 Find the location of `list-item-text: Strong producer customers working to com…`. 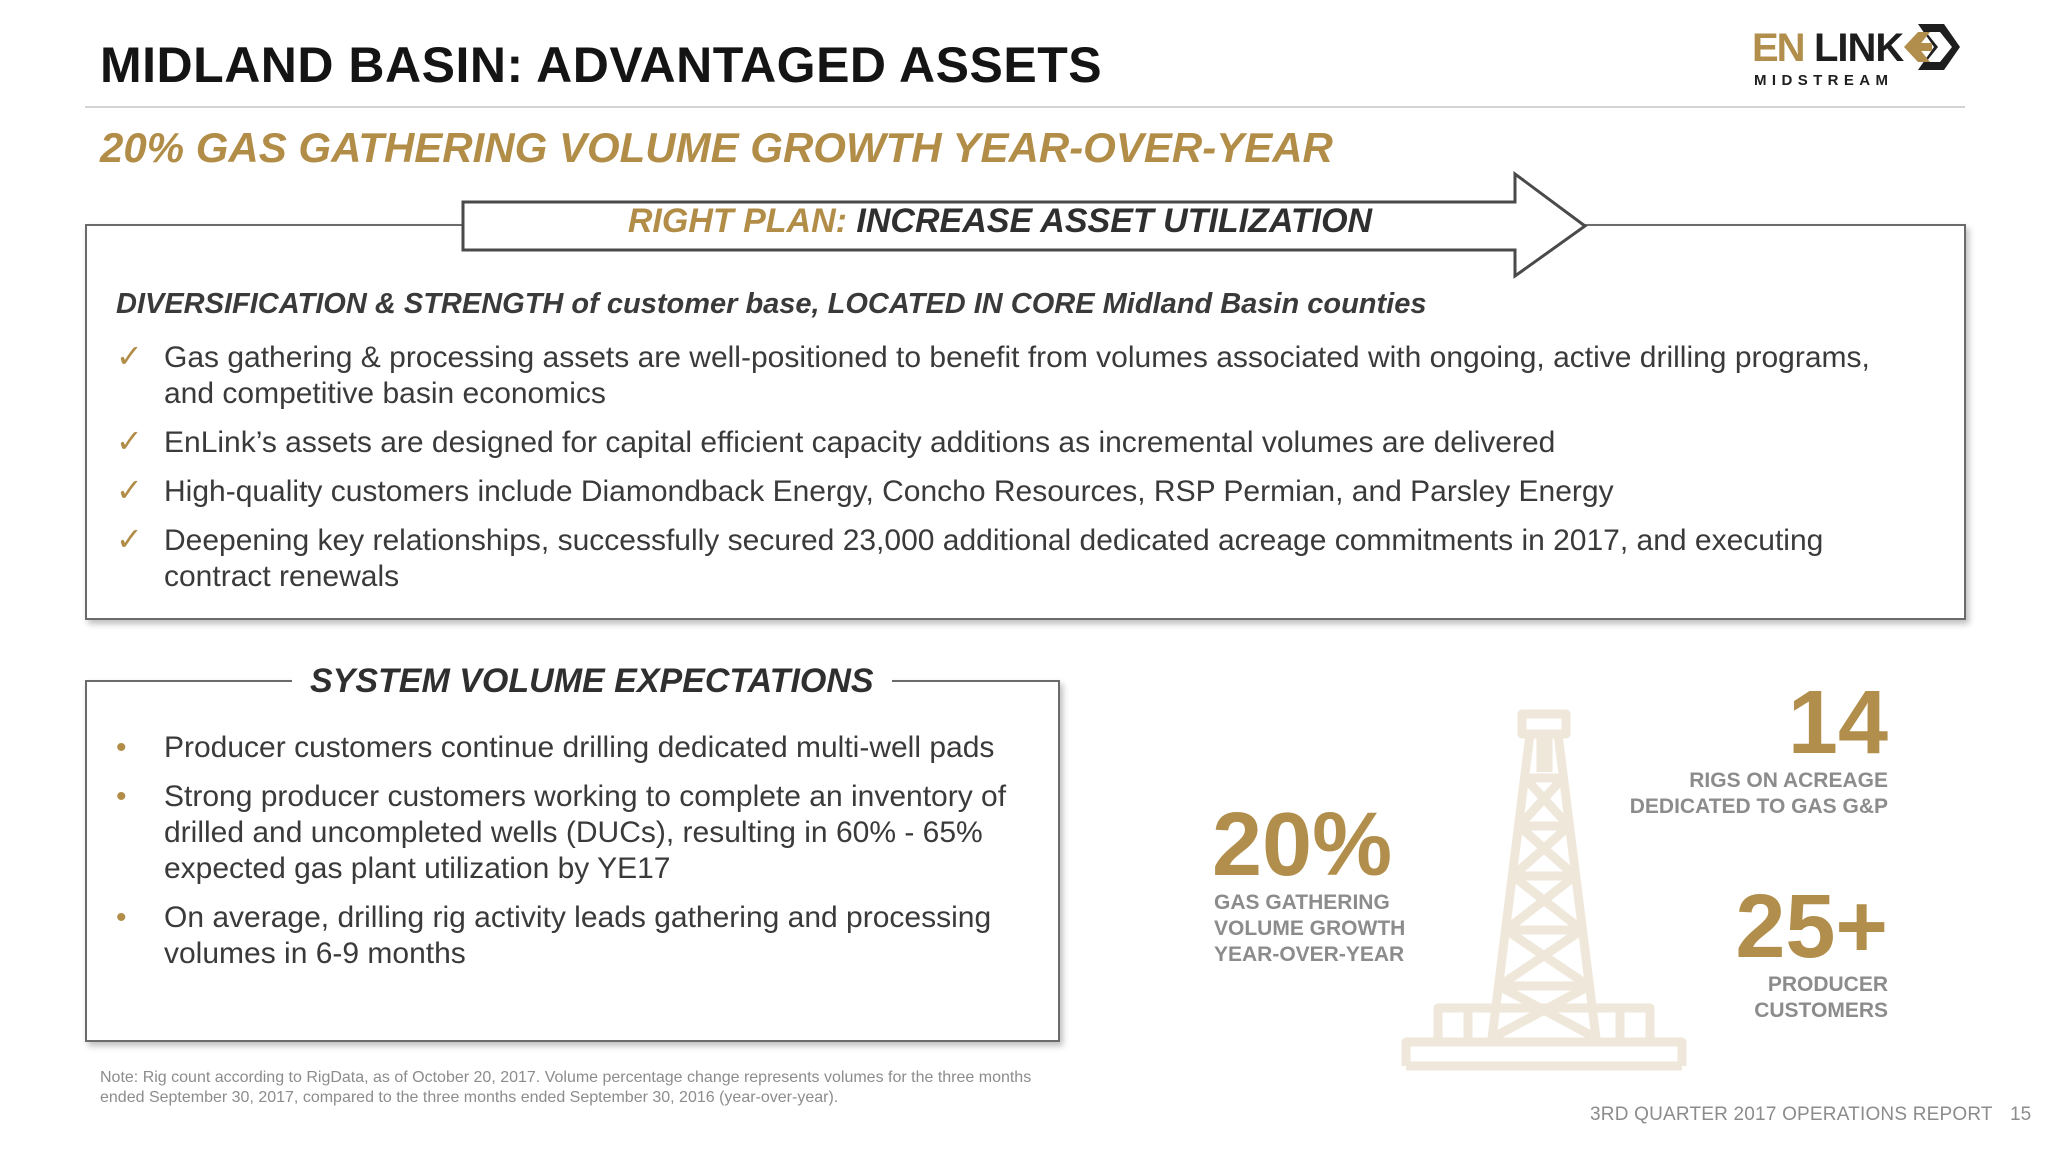

list-item-text: Strong producer customers working to com… is located at coordinates (585, 832).